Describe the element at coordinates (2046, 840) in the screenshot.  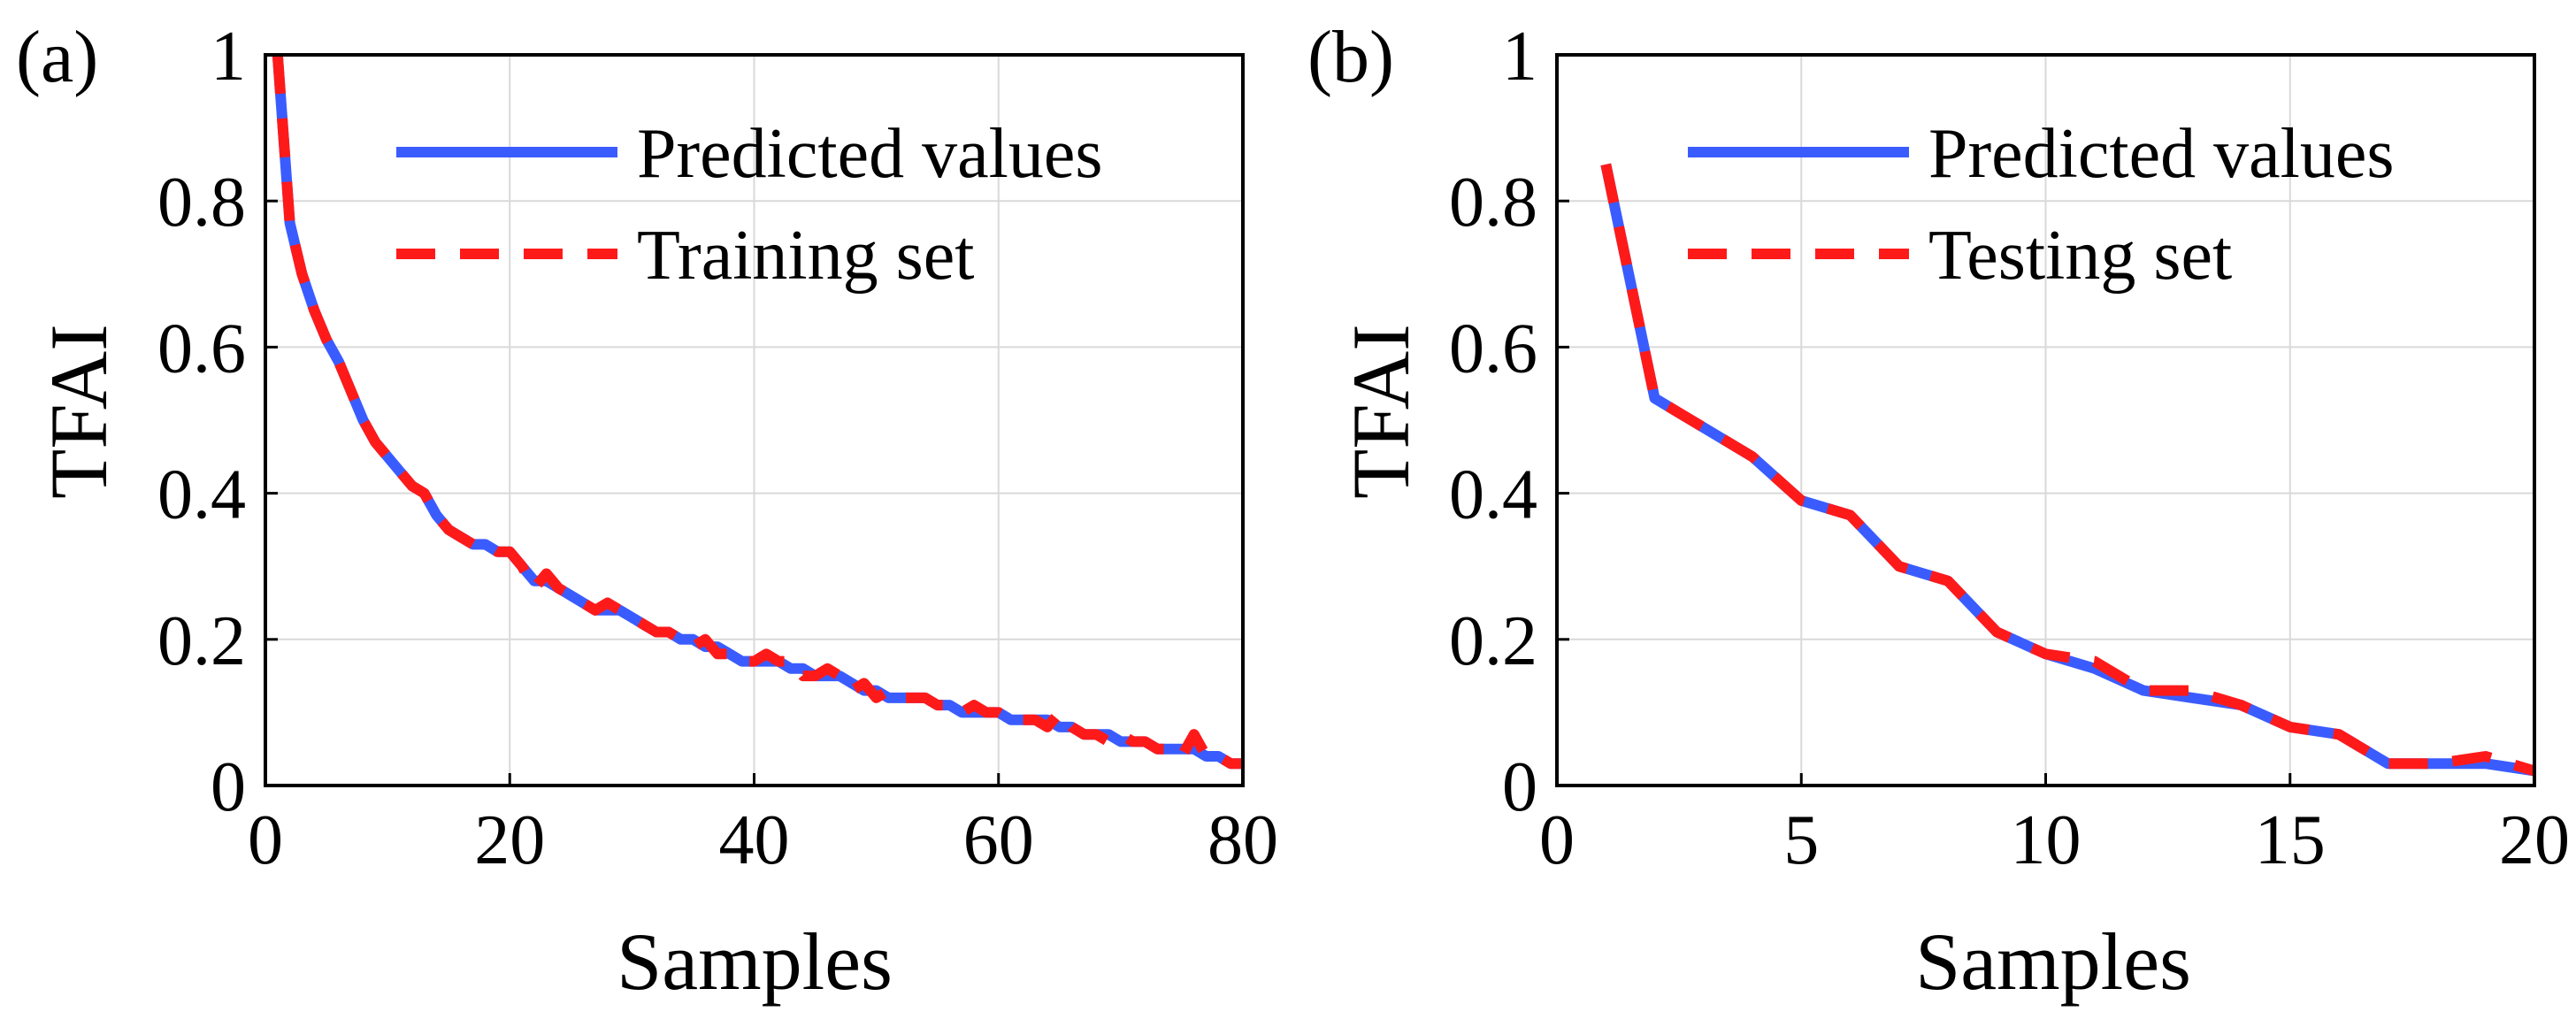
I see `x-tick-label-b: 10` at that location.